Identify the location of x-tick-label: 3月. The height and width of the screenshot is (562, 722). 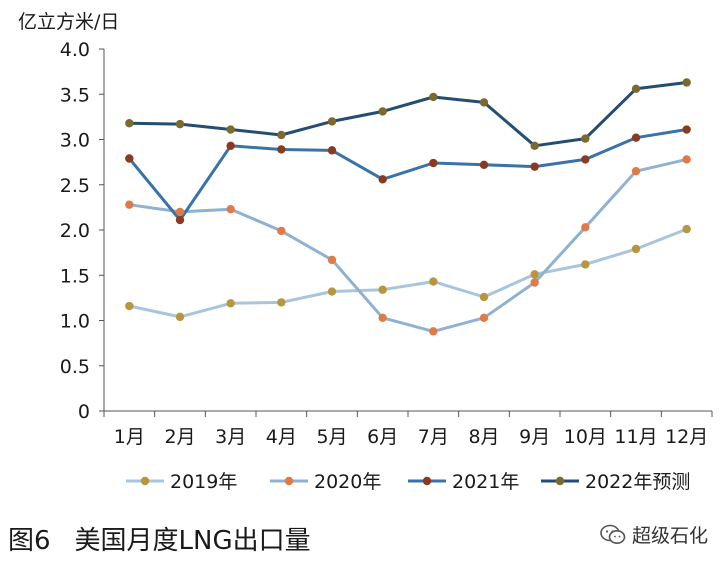
(230, 437).